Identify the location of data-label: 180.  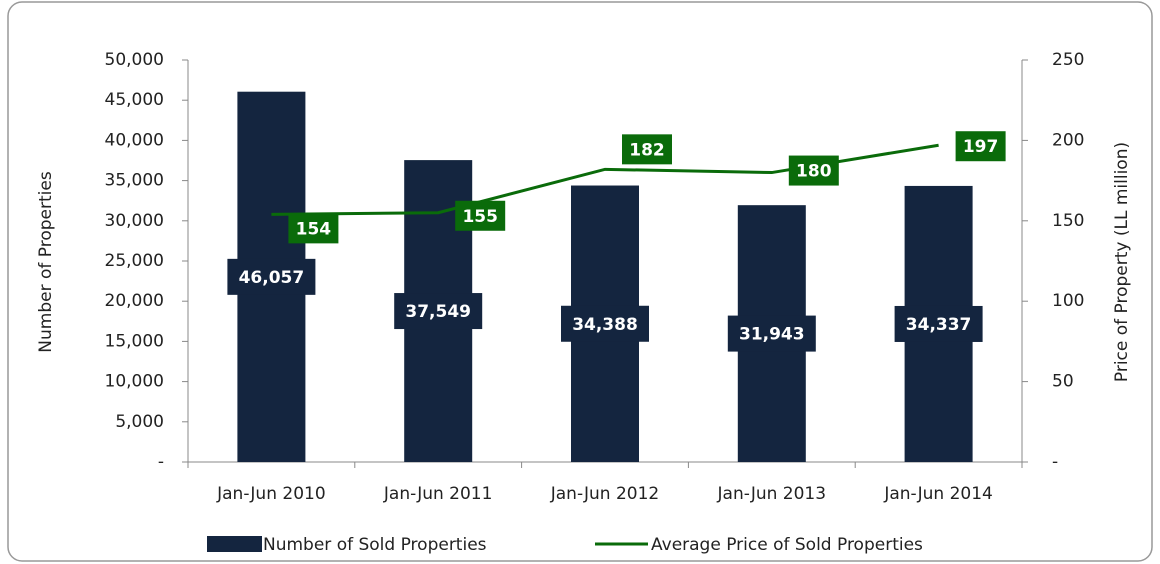
(814, 172).